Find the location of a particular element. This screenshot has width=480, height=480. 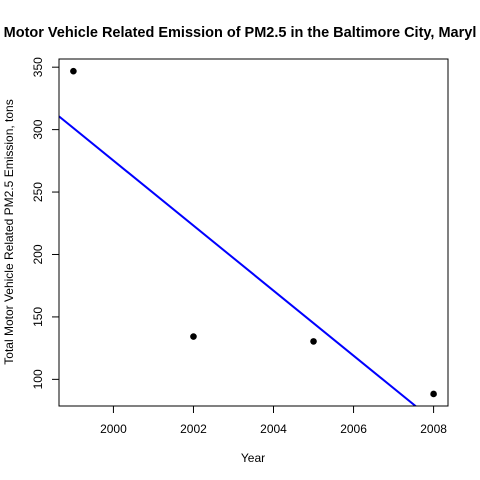

x-ticks: 2000 2002 2004 2006 2008 is located at coordinates (273, 421).